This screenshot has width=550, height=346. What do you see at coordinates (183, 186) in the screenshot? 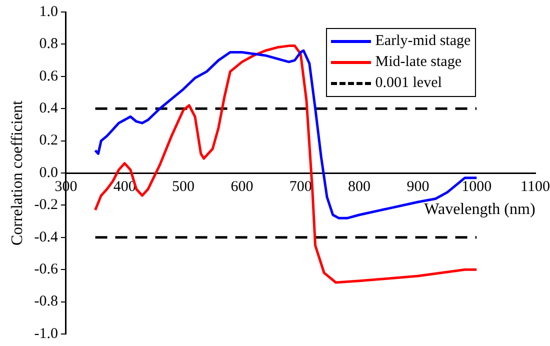
I see `x-tick-label: 500` at bounding box center [183, 186].